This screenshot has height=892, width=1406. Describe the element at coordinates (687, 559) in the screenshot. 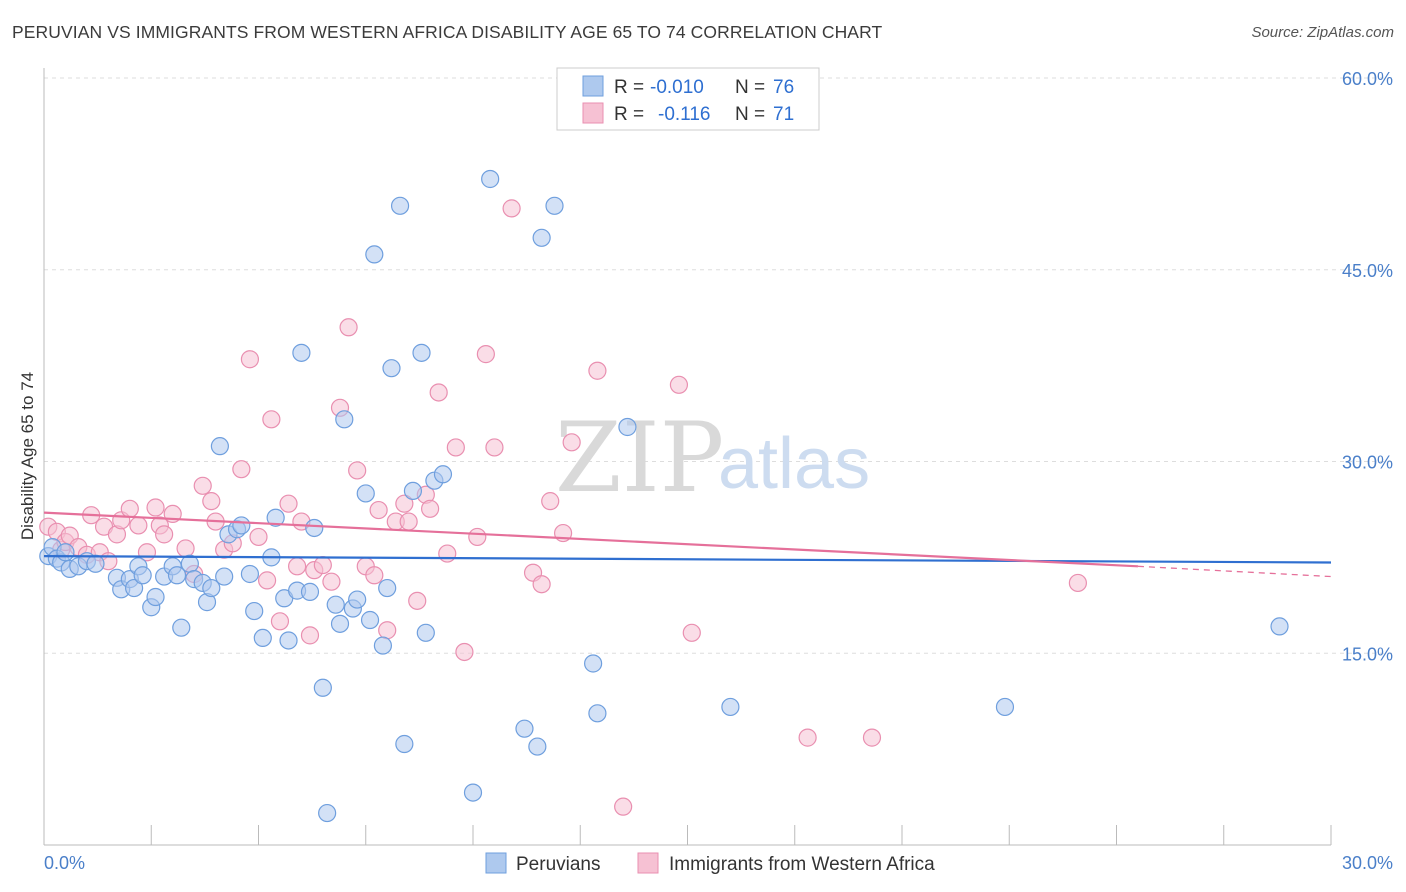

I see `trend-line-peruvians` at that location.